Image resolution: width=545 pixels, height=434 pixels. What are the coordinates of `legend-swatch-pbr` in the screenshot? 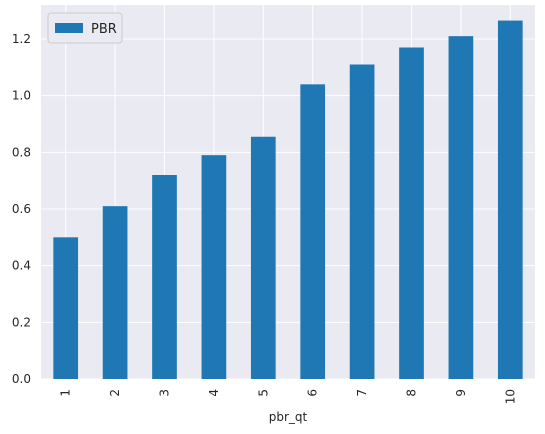 It's located at (69, 28).